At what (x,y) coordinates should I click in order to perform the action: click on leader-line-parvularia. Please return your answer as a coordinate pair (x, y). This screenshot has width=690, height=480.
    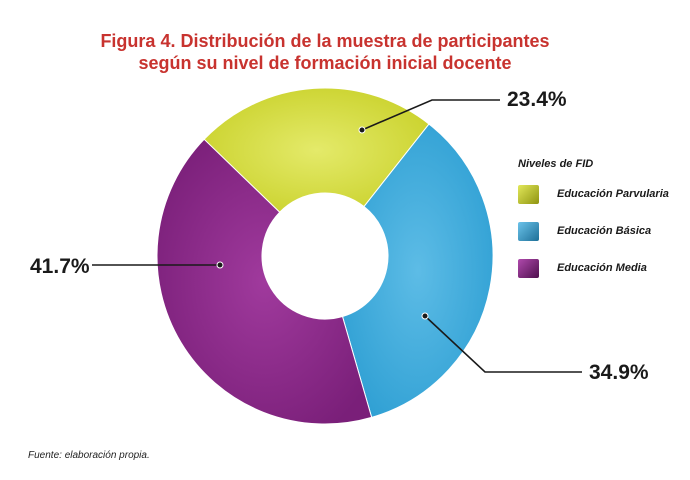
    Looking at the image, I should click on (430, 115).